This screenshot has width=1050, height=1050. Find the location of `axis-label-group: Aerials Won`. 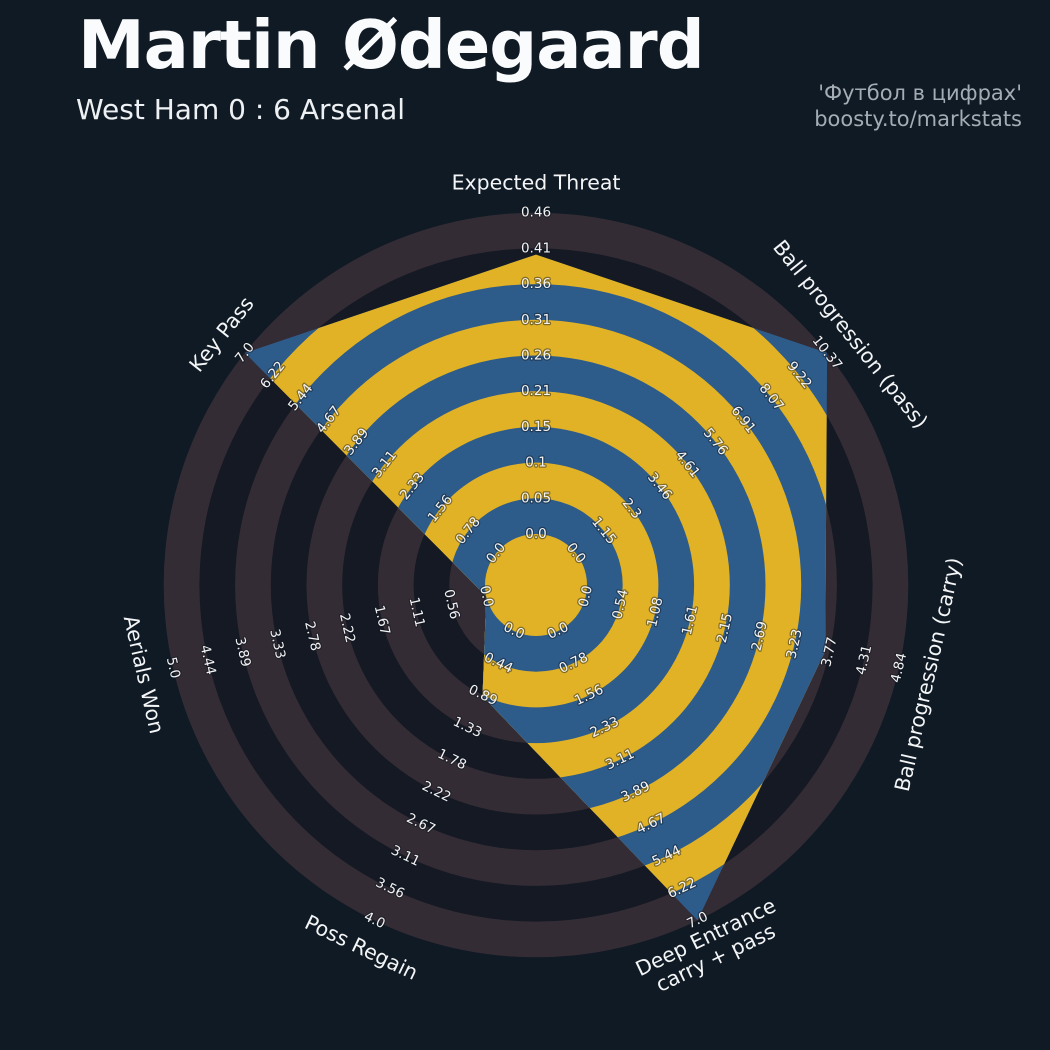

axis-label-group: Aerials Won is located at coordinates (144, 674).